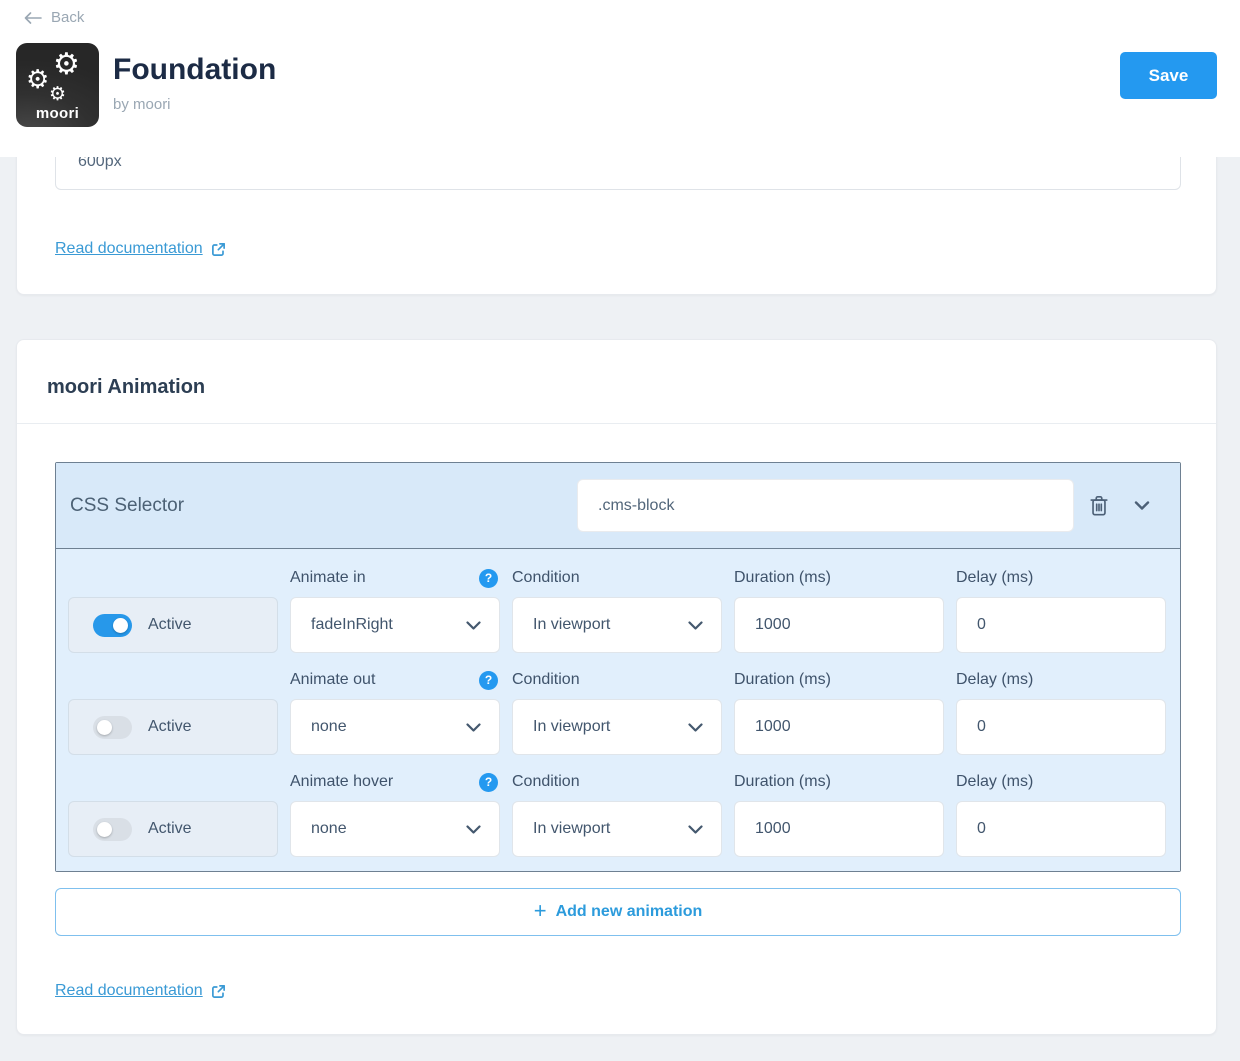  I want to click on animate-in-value: fadeInRight, so click(352, 624).